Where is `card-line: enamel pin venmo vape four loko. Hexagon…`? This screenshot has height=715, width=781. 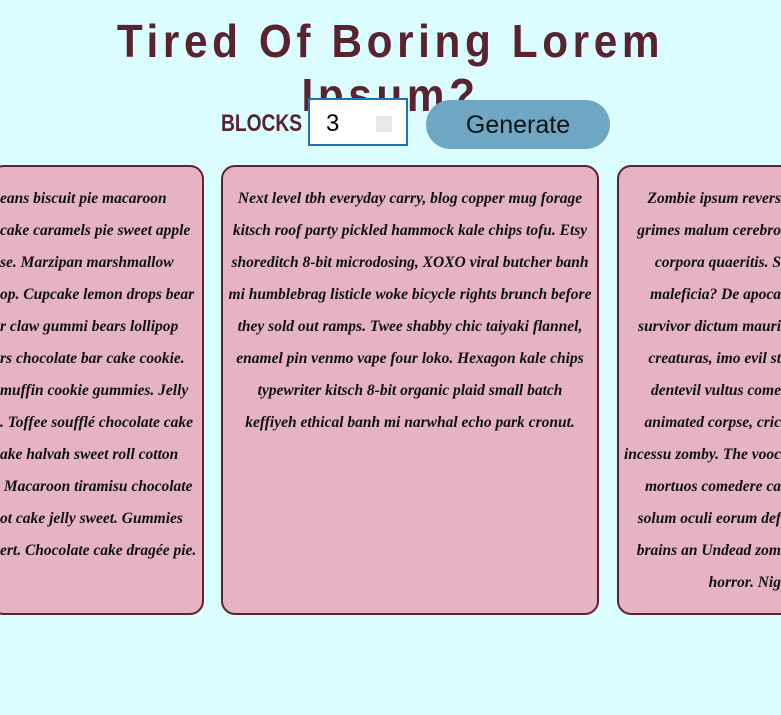 card-line: enamel pin venmo vape four loko. Hexagon… is located at coordinates (410, 358).